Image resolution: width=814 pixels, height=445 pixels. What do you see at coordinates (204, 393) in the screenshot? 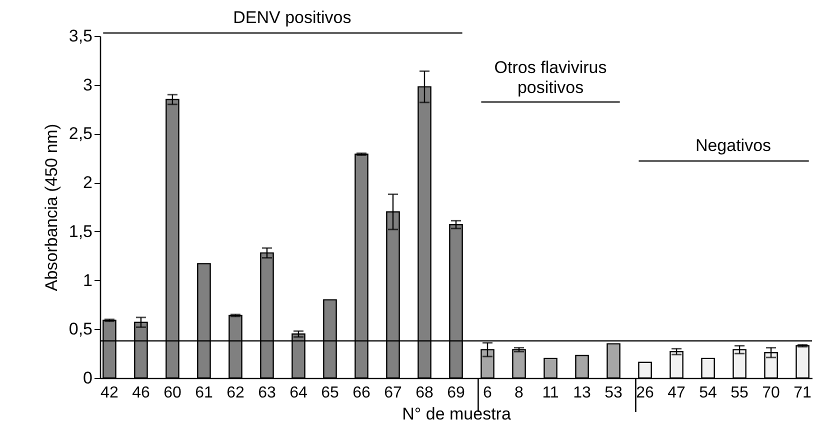
I see `x-tick-label: 61` at bounding box center [204, 393].